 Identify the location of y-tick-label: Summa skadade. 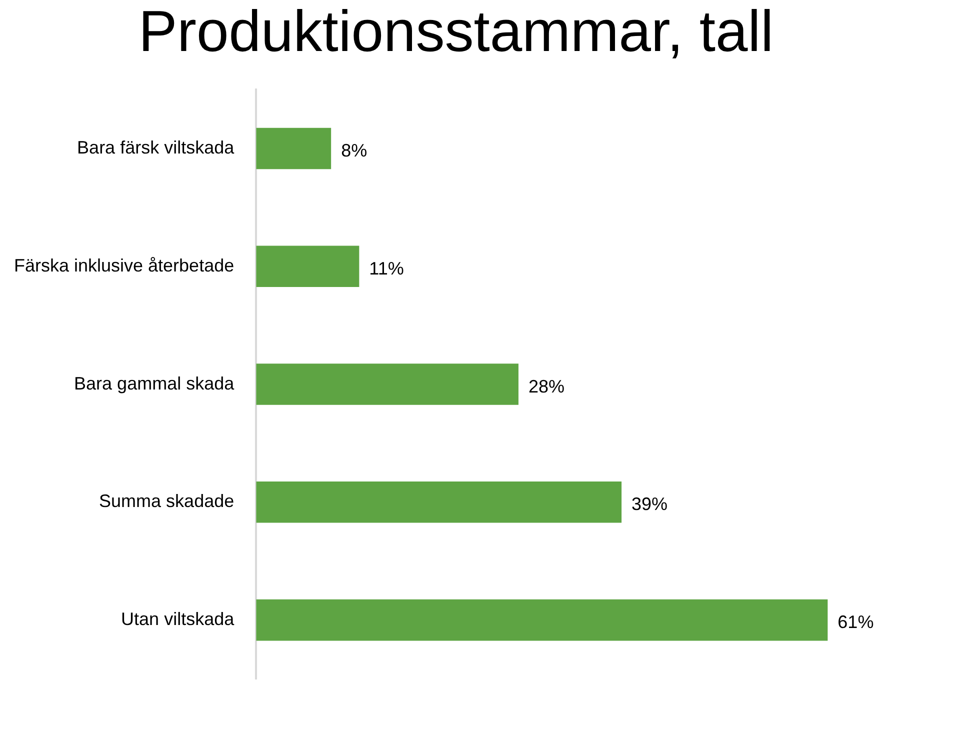
(166, 501).